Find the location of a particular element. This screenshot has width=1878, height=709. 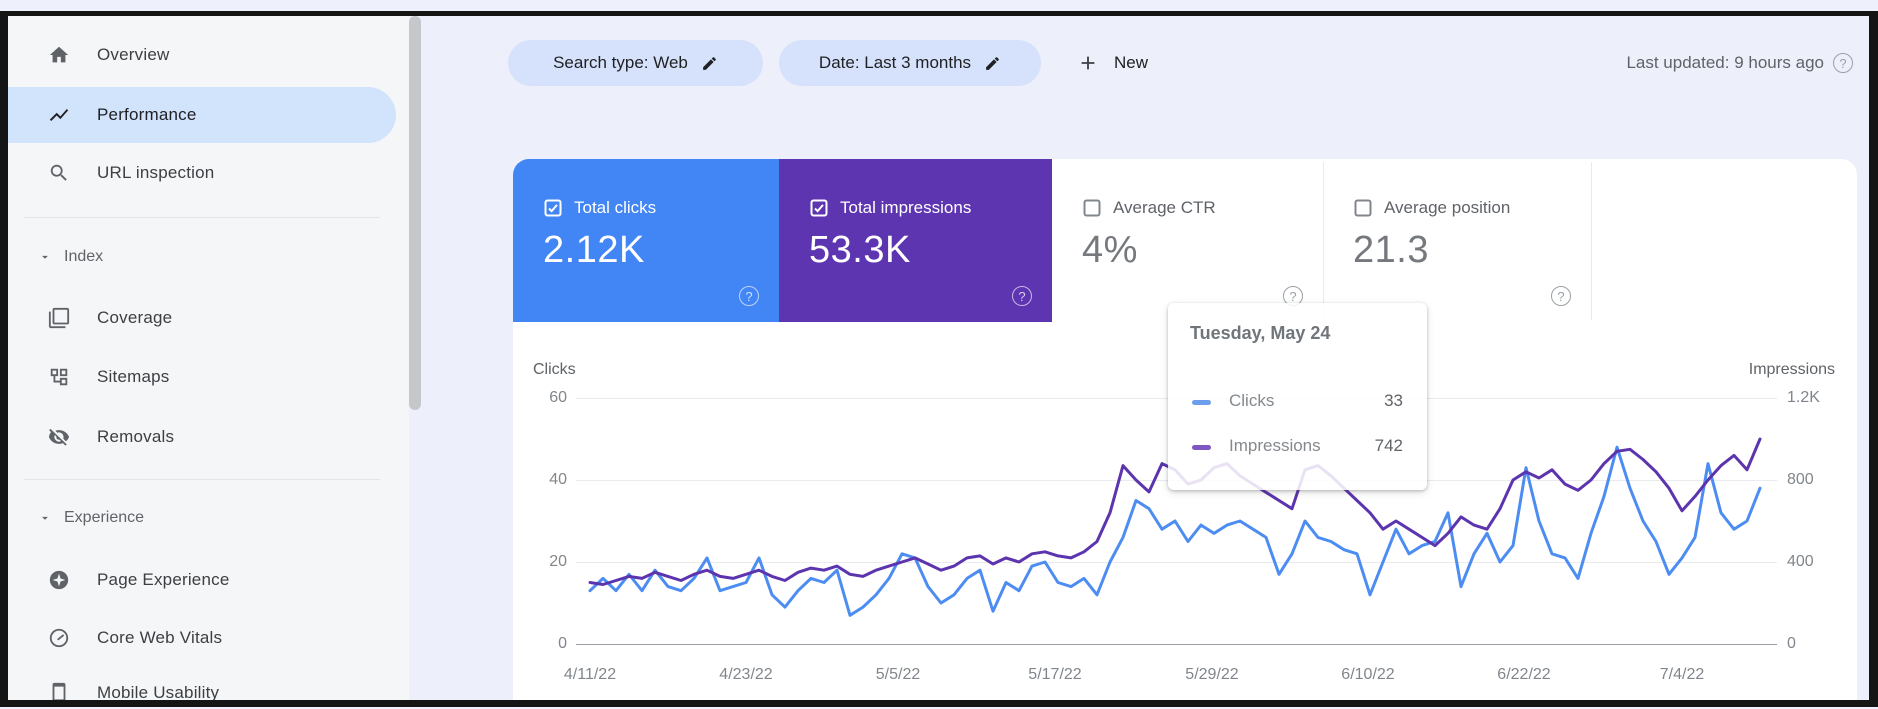

sidebar-scrollbar is located at coordinates (415, 213).